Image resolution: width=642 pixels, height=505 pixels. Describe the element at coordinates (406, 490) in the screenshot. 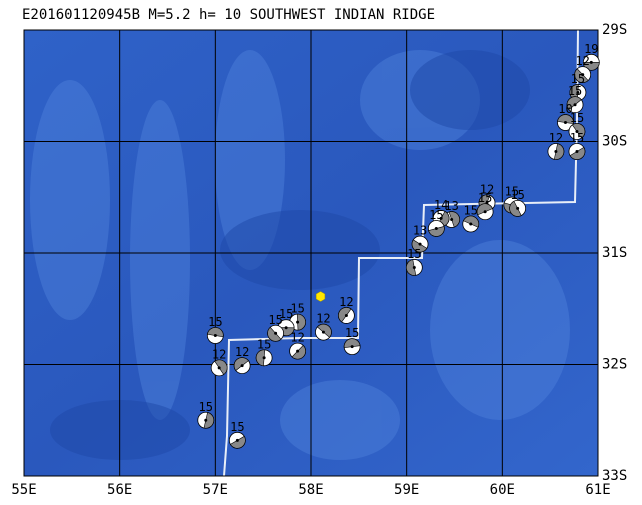

I see `x-tick-label: 59E` at that location.